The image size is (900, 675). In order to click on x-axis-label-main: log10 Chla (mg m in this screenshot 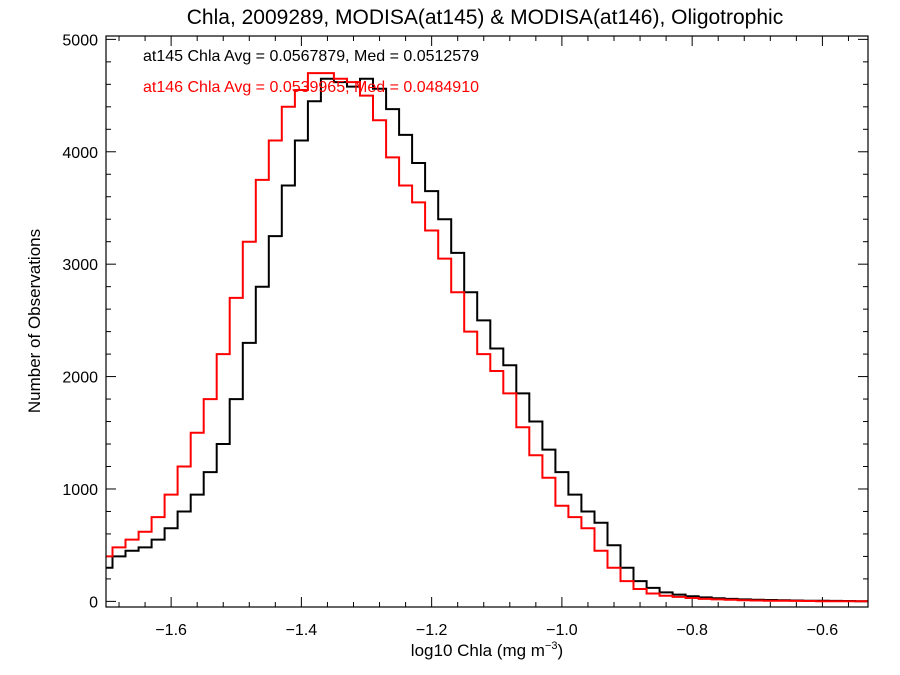, I will do `click(478, 650)`.